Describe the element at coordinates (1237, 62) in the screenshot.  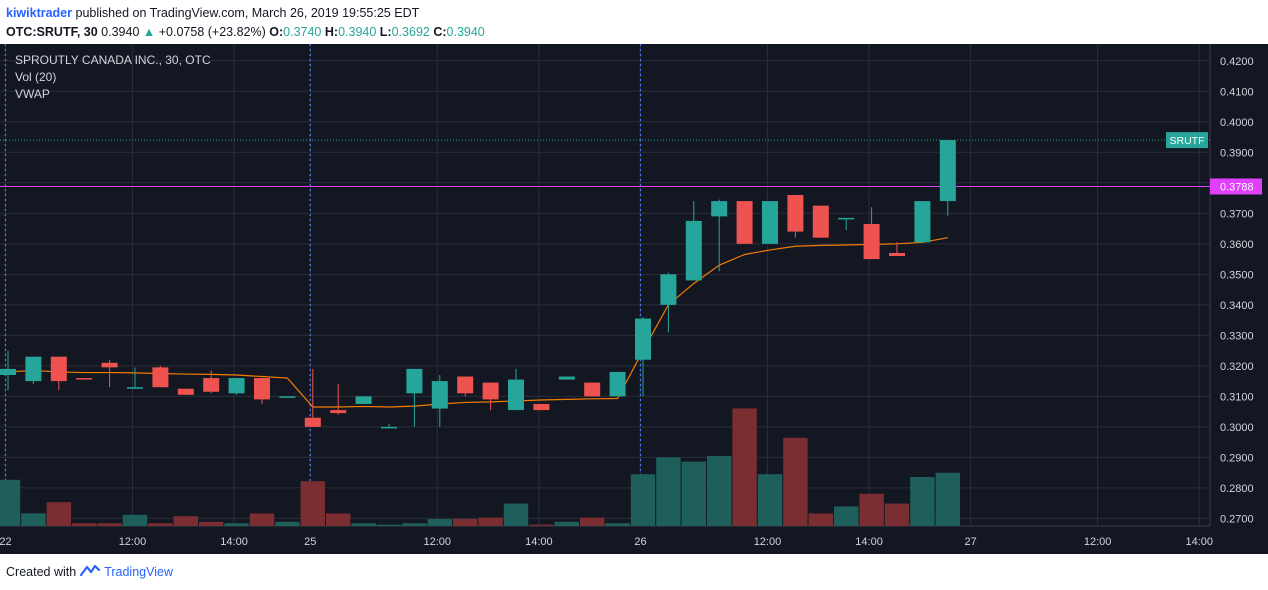
I see `y-tick-label: 0.4200` at that location.